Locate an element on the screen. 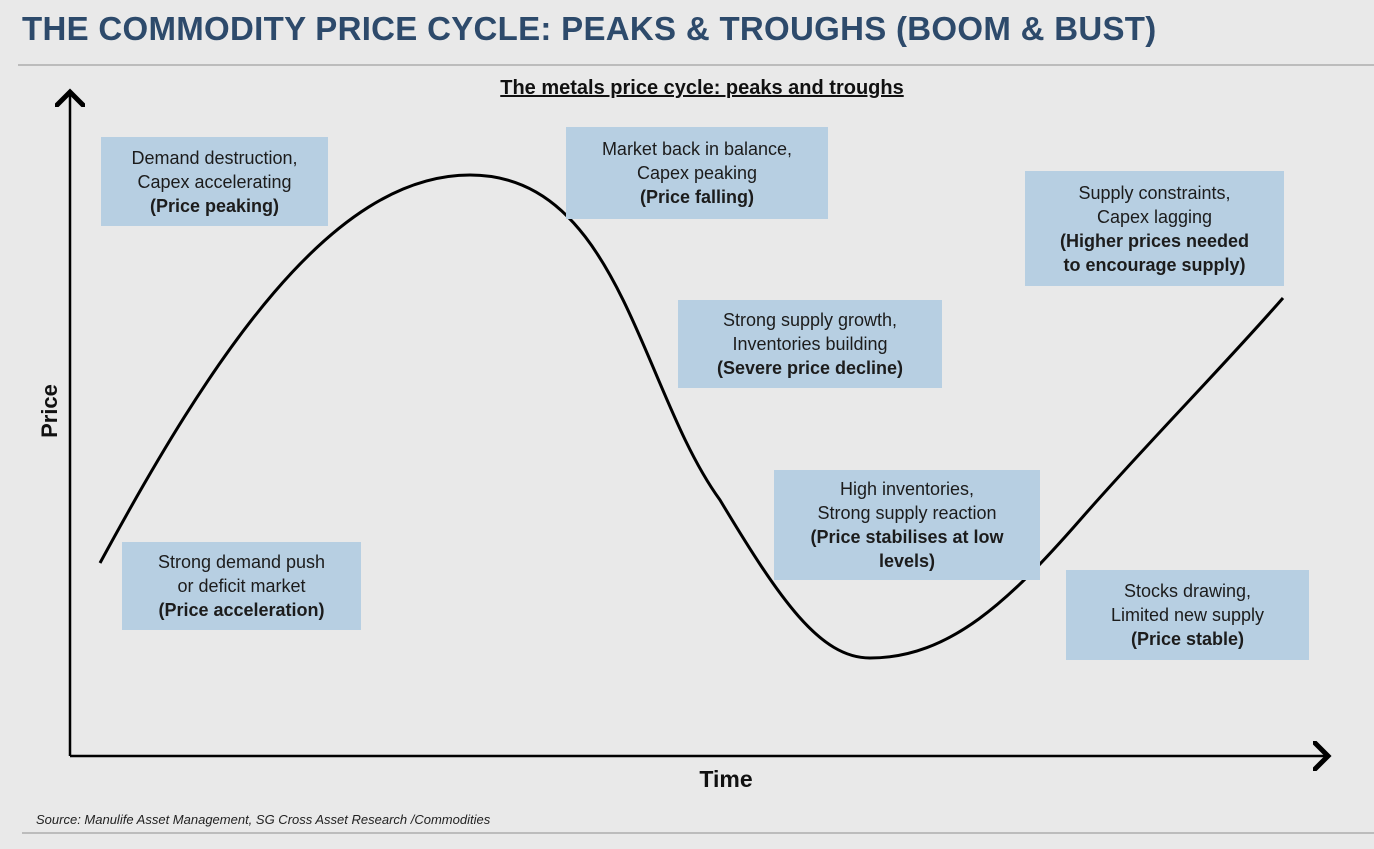  stage-phase: (Price peaking) is located at coordinates (214, 205).